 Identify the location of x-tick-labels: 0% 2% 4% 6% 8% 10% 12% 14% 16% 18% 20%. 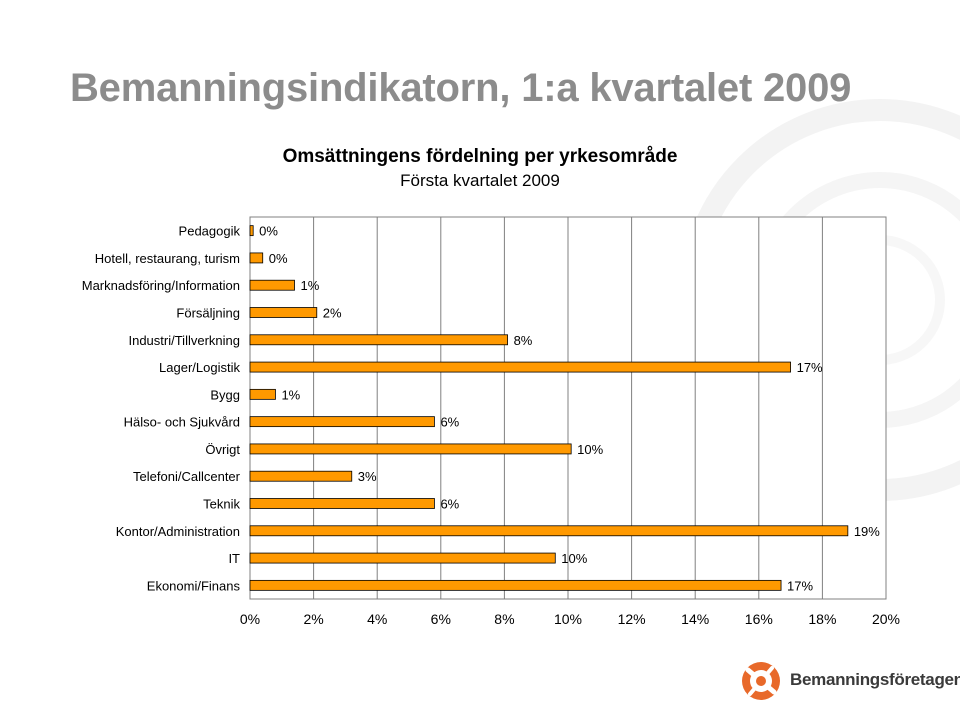
(570, 619).